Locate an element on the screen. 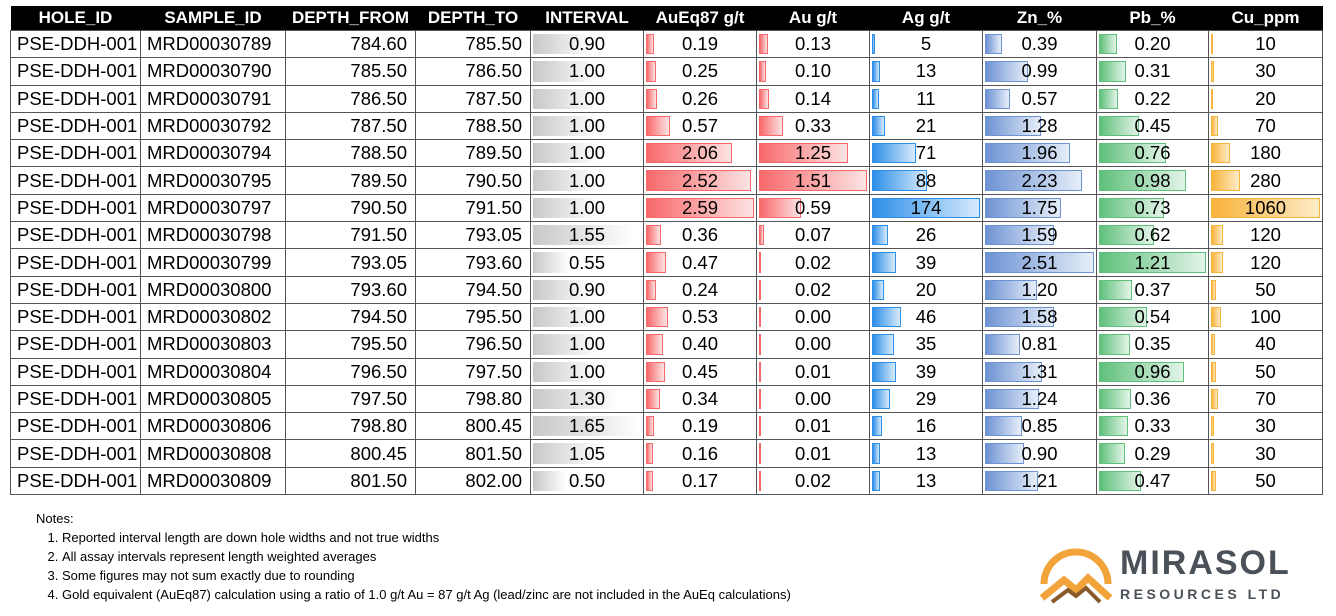 This screenshot has height=616, width=1336. cell-value: 786.50 is located at coordinates (493, 71).